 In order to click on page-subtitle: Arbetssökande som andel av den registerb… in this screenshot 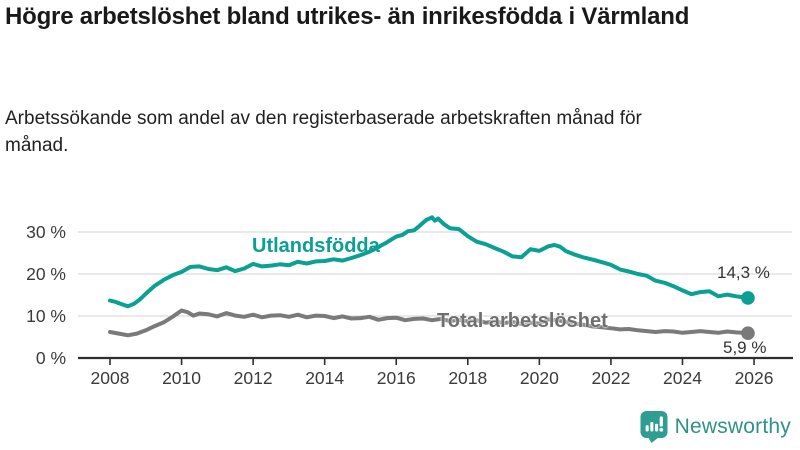, I will do `click(323, 132)`.